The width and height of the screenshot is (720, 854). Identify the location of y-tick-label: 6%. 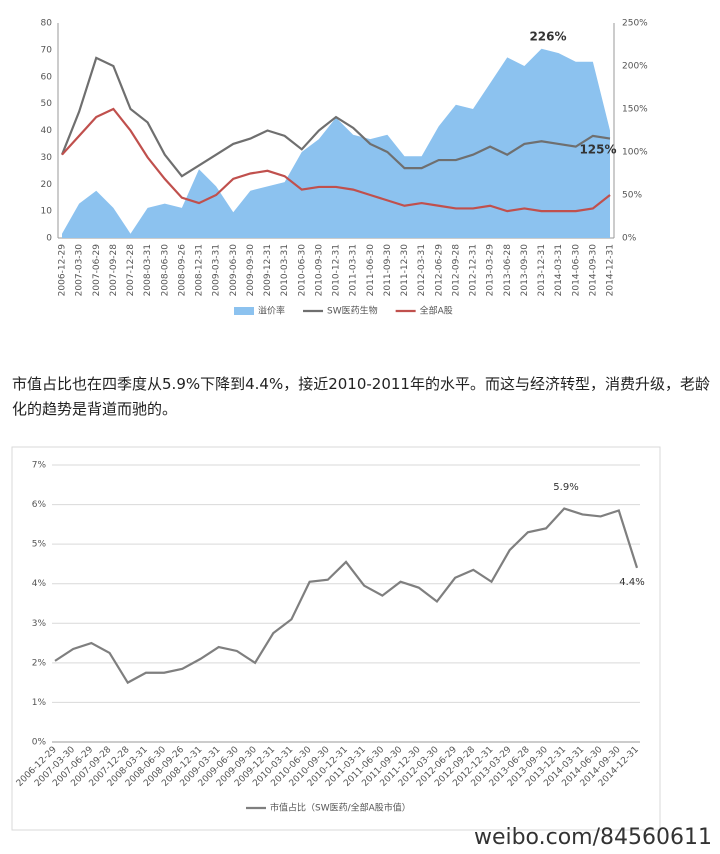
(39, 505).